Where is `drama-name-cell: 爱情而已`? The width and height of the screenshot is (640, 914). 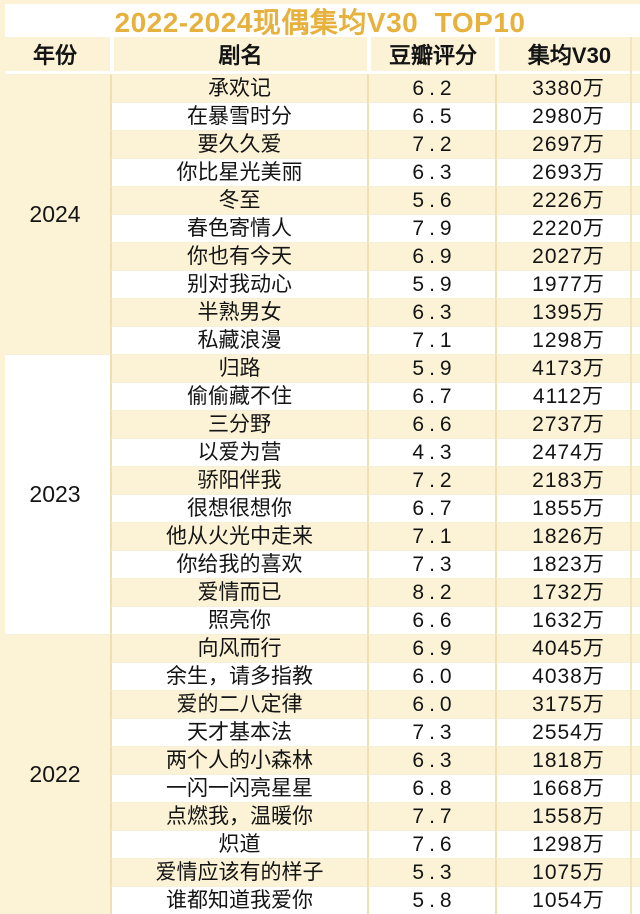
drama-name-cell: 爱情而已 is located at coordinates (238, 592).